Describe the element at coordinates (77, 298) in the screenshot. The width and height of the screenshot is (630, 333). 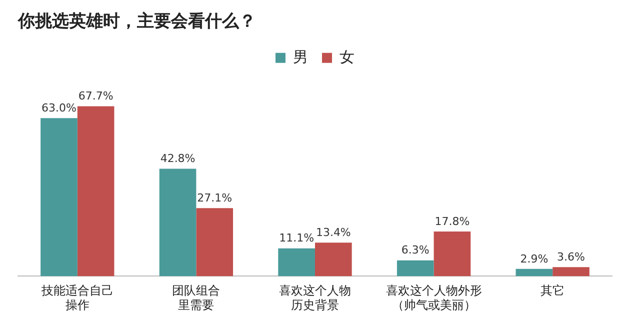
I see `x-tick-label: 技能适合自己操作` at that location.